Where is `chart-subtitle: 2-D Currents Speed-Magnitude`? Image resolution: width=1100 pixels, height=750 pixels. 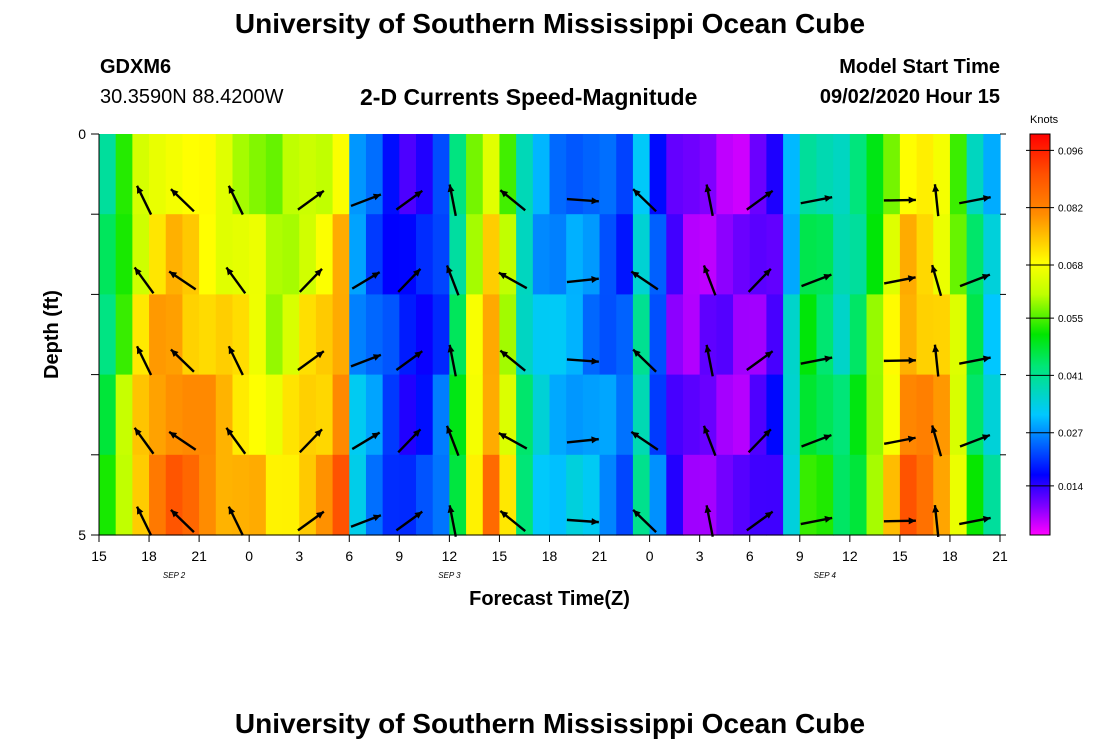
chart-subtitle: 2-D Currents Speed-Magnitude is located at coordinates (529, 97).